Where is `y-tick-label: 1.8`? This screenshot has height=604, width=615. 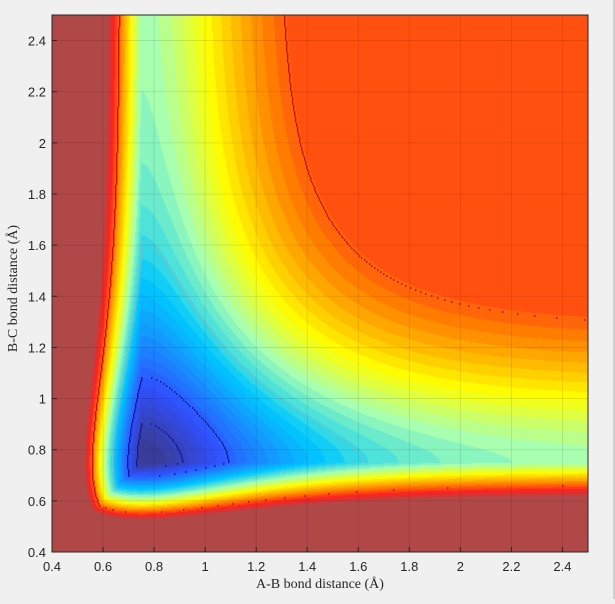 y-tick-label: 1.8 is located at coordinates (37, 194).